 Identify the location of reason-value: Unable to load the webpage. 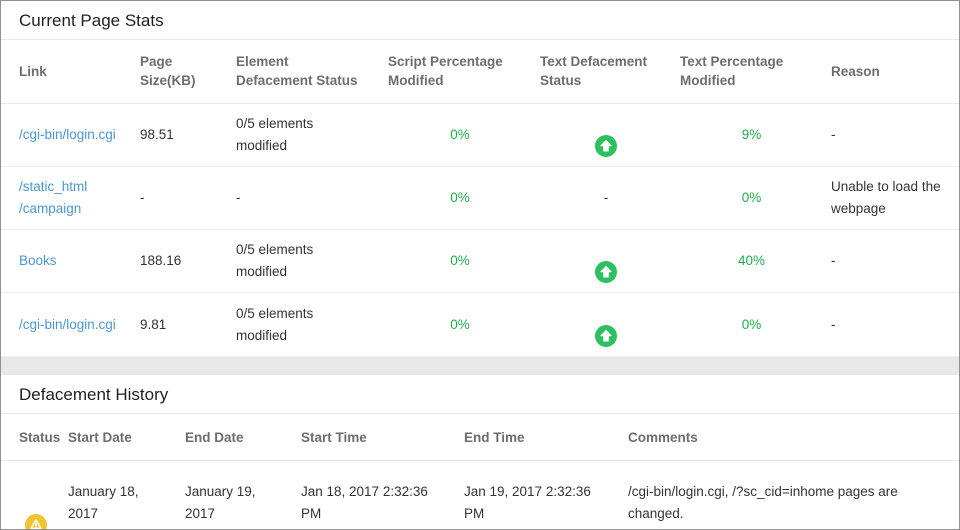
(895, 198).